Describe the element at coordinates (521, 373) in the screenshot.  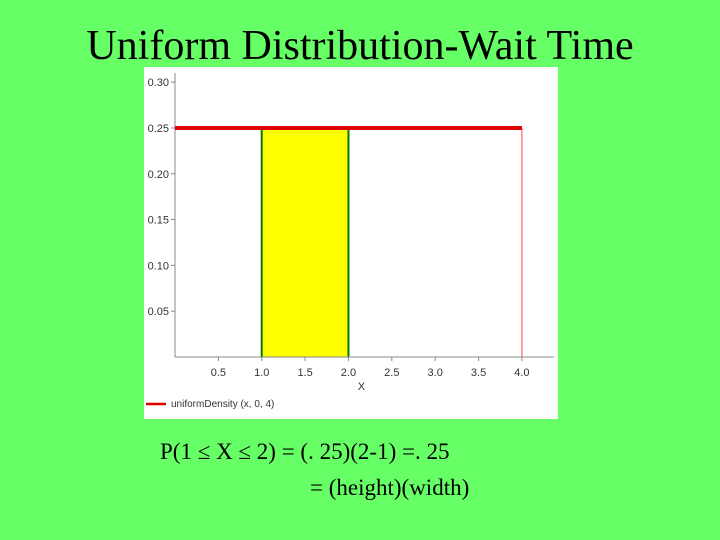
I see `x-tick-label: 4.0` at that location.